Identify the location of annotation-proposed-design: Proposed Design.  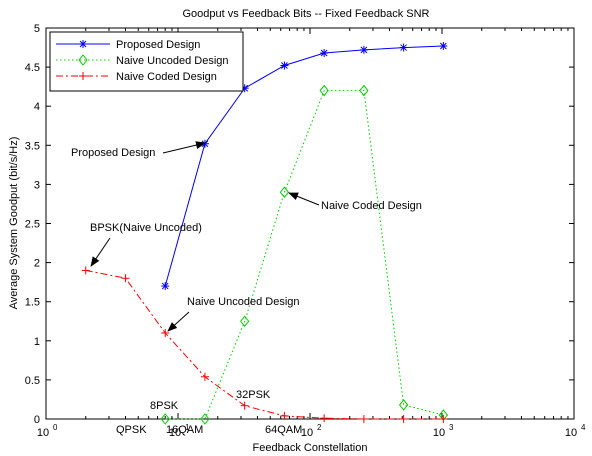
(113, 153).